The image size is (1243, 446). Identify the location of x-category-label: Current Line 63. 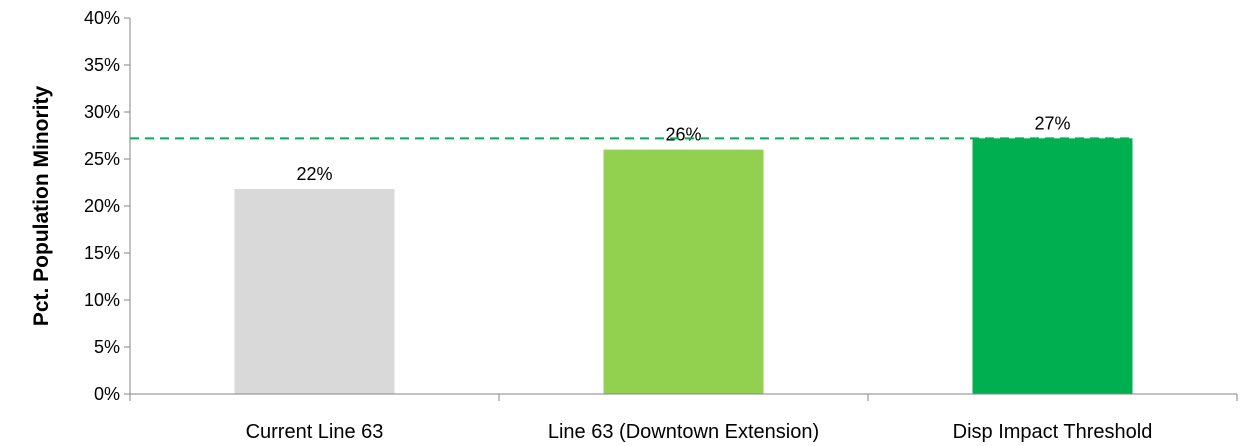
(315, 432).